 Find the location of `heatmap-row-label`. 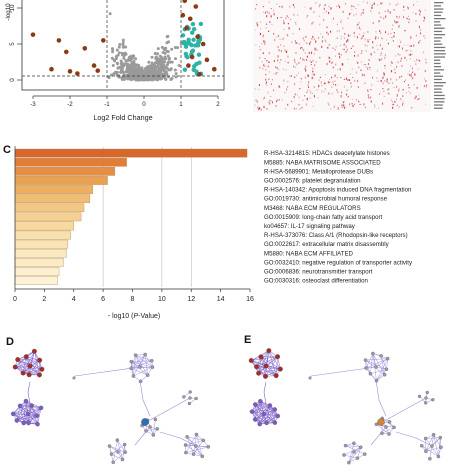

heatmap-row-label is located at coordinates (440, 35).